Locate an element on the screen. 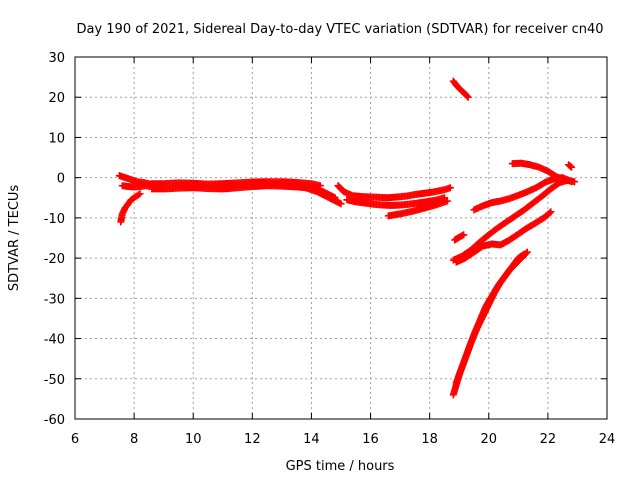  x-tick-label: 18 is located at coordinates (429, 439).